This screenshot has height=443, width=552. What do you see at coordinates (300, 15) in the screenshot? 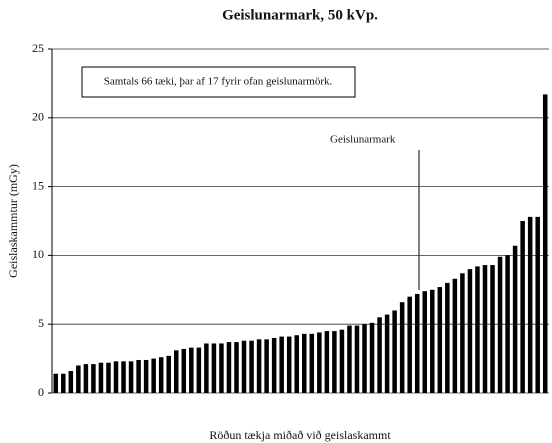
I see `chart-title: Geislunarmark, 50 kVp.` at bounding box center [300, 15].